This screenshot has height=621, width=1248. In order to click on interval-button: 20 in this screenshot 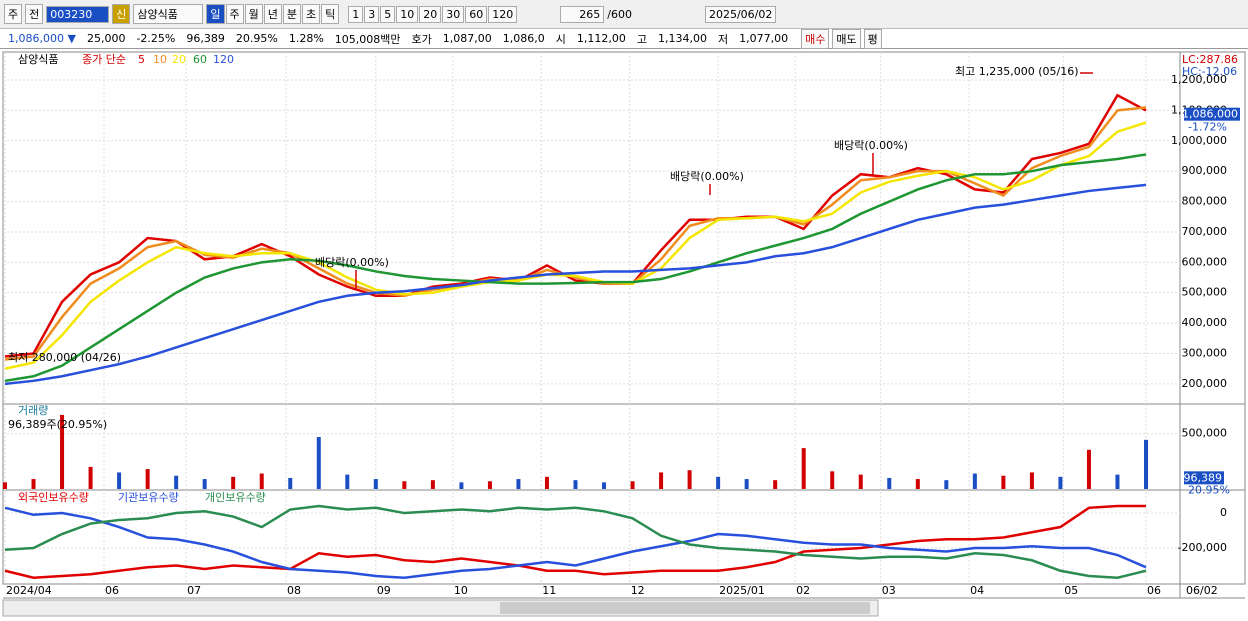, I will do `click(430, 14)`.